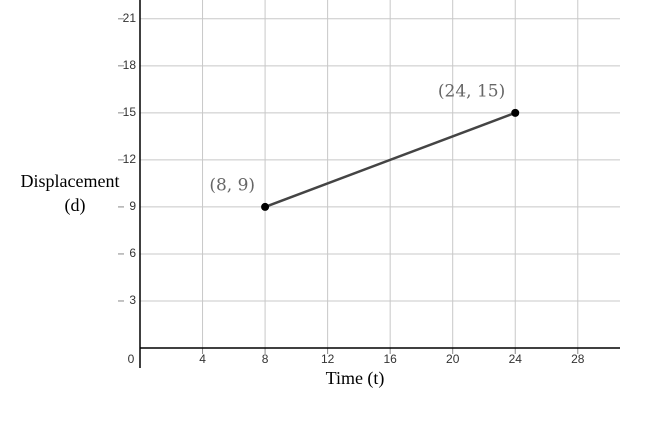 The width and height of the screenshot is (651, 436). Describe the element at coordinates (355, 378) in the screenshot. I see `x-axis-label: Time (t)` at that location.